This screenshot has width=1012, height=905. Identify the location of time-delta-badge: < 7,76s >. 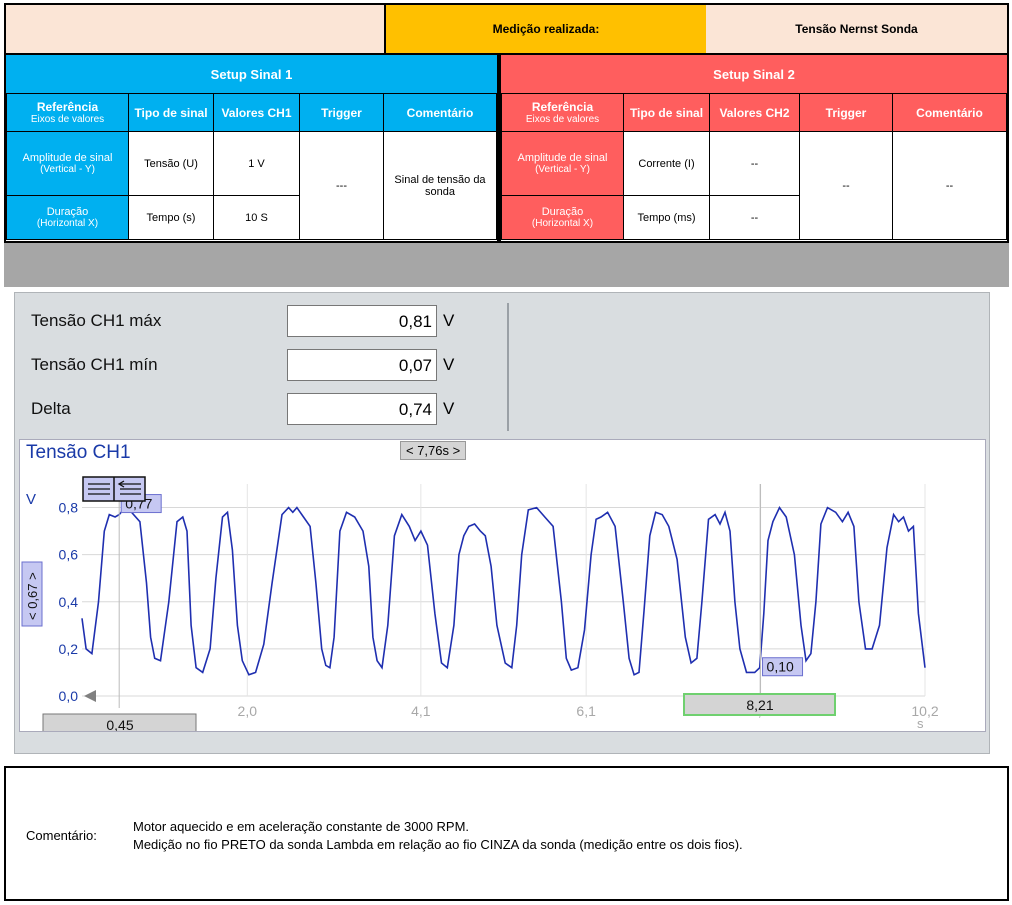
(433, 450).